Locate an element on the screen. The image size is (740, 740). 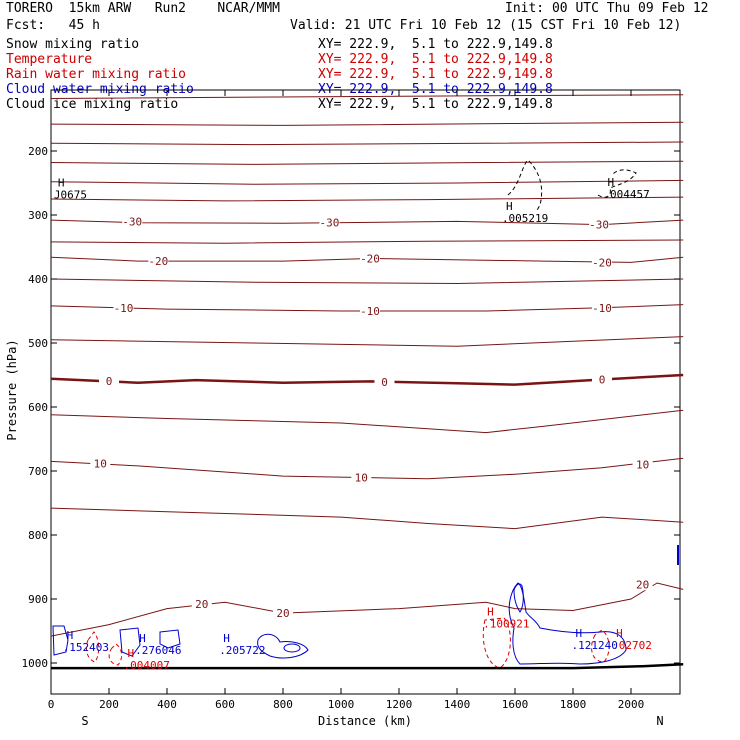
isotherm-m50 is located at coordinates (367, 143).